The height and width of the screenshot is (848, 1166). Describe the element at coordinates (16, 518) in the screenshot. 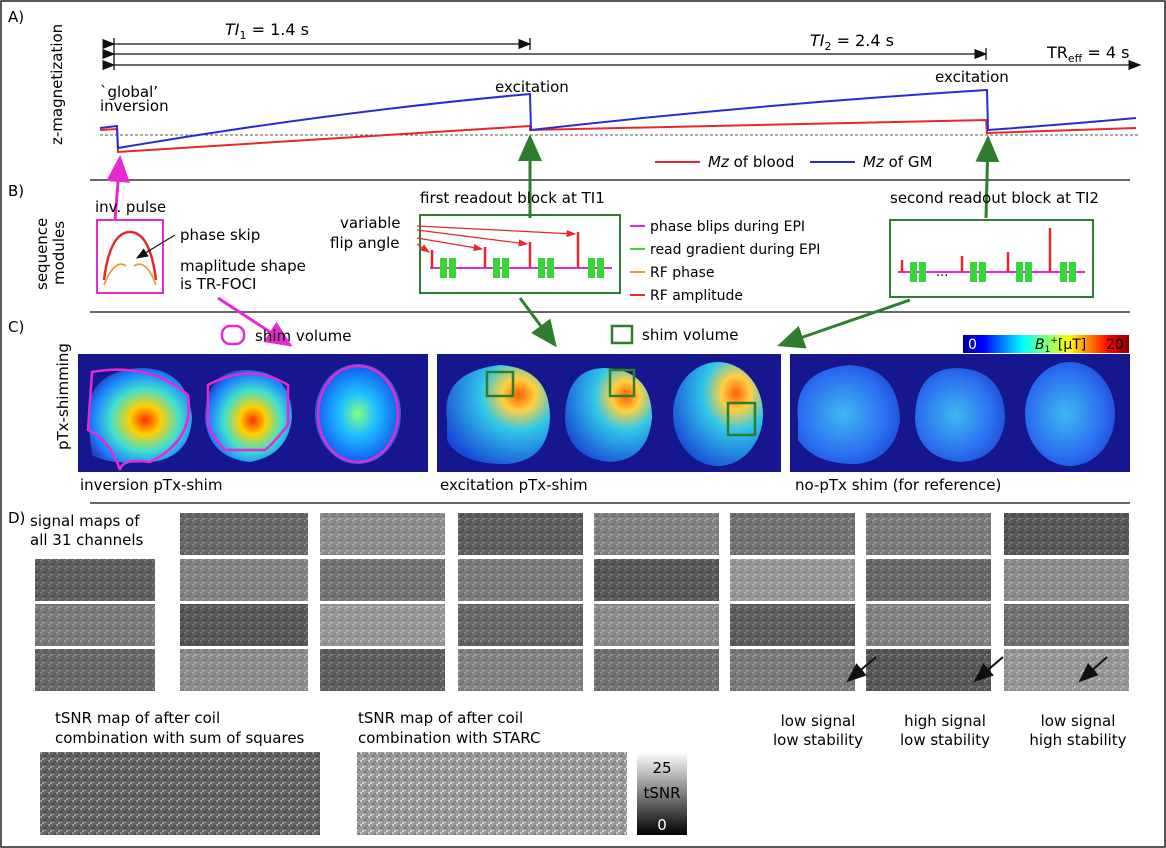

I see `section-d-label: D)` at that location.